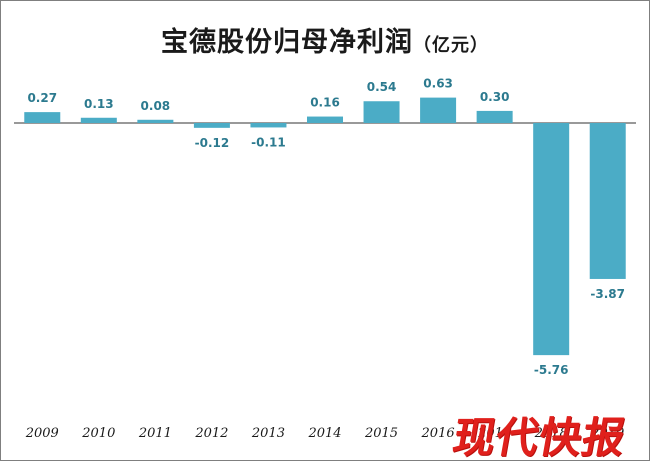  Describe the element at coordinates (494, 433) in the screenshot. I see `x-tick-label-2017: 2017` at that location.